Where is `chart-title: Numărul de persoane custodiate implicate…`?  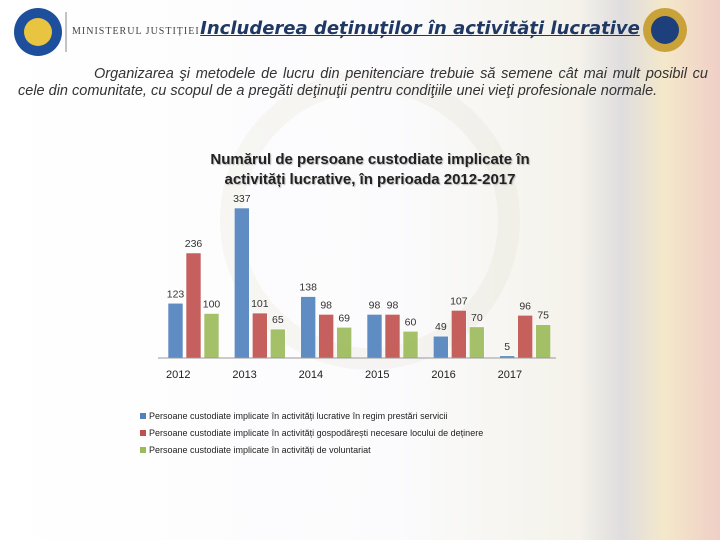 chart-title: Numărul de persoane custodiate implicate… is located at coordinates (370, 169).